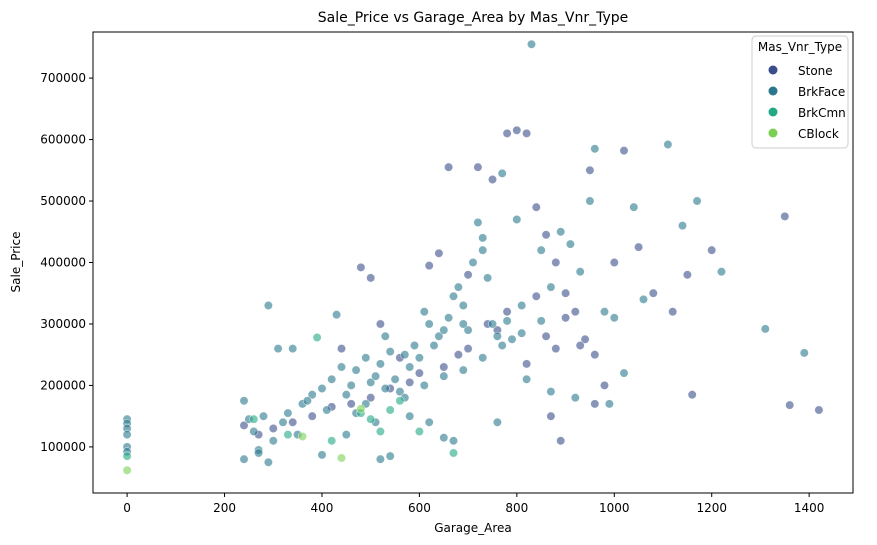  Describe the element at coordinates (818, 134) in the screenshot. I see `legend-label-cblock: CBlock` at that location.